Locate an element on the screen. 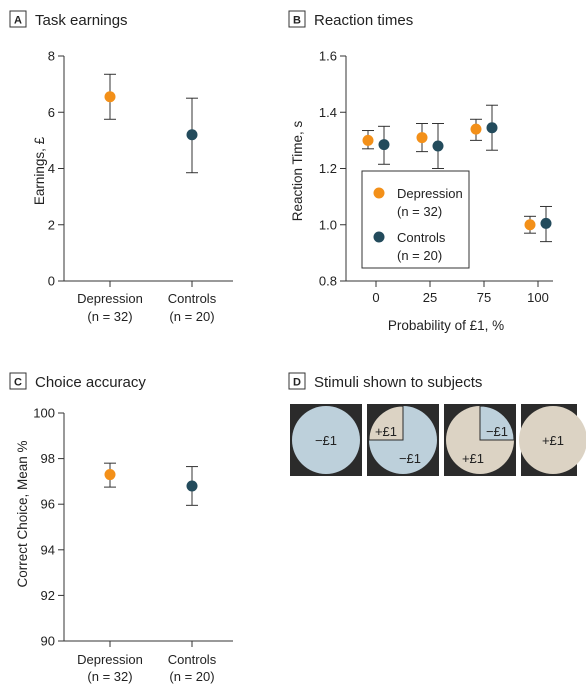 The width and height of the screenshot is (586, 686). y-tick-label: 96 is located at coordinates (48, 504).